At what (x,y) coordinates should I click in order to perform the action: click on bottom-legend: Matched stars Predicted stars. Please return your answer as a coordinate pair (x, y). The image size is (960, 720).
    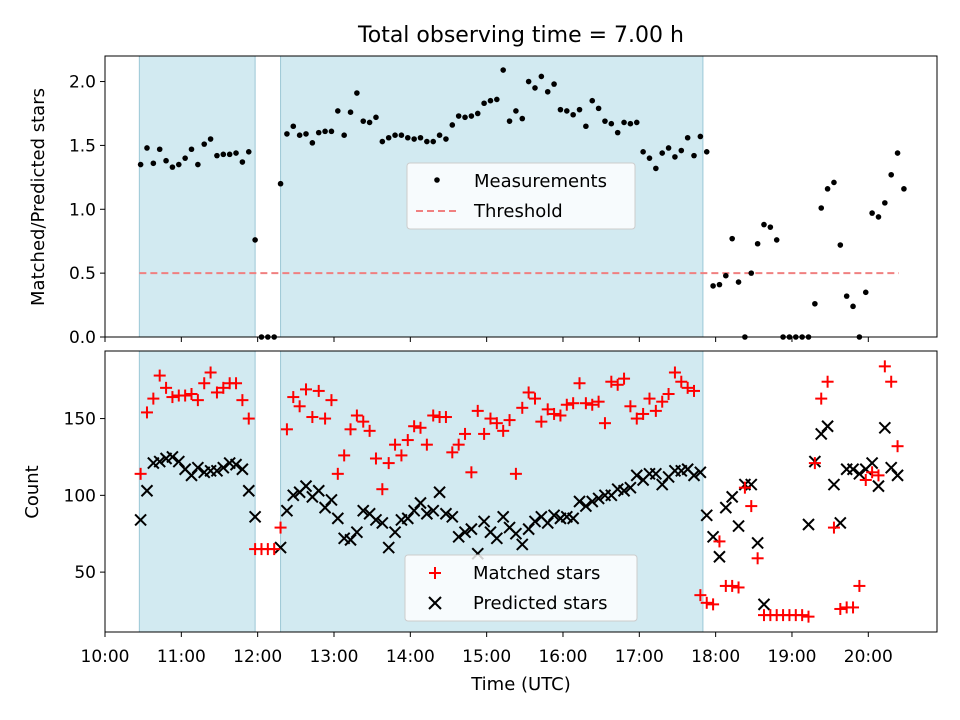
    Looking at the image, I should click on (521, 588).